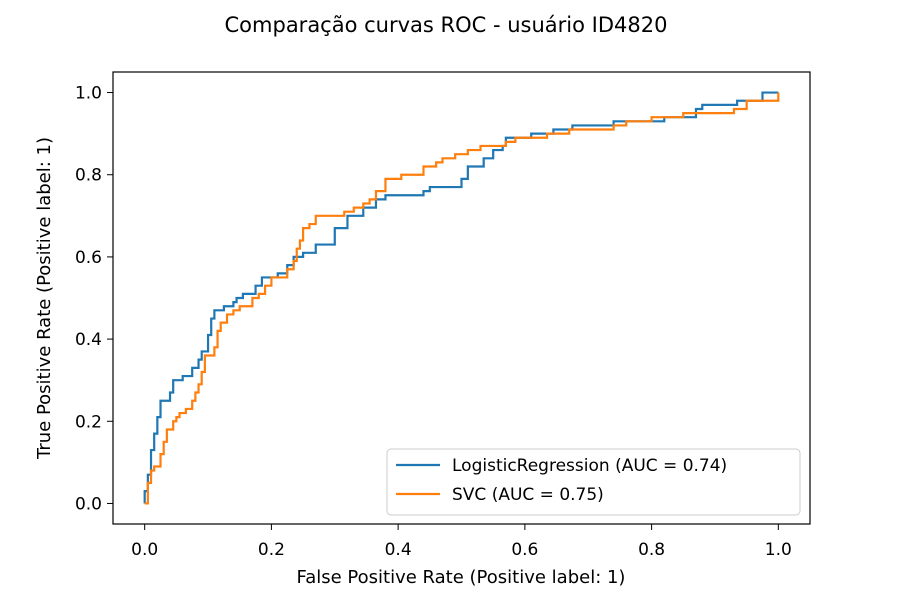 The height and width of the screenshot is (600, 900). Describe the element at coordinates (271, 550) in the screenshot. I see `x-tick-label: 0.2` at that location.